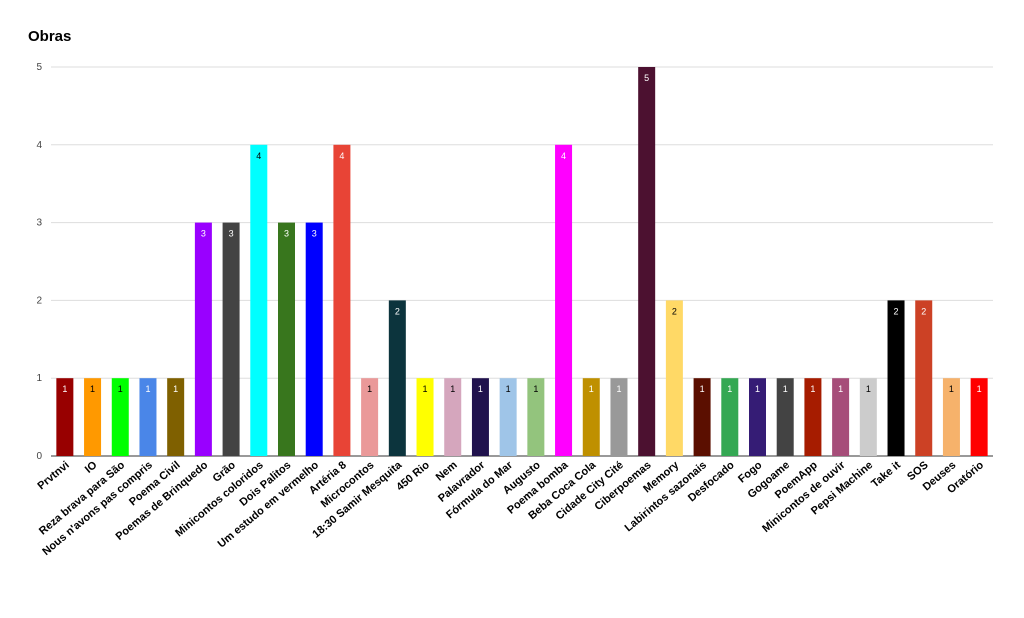  I want to click on y-tick-label: 3, so click(39, 223).